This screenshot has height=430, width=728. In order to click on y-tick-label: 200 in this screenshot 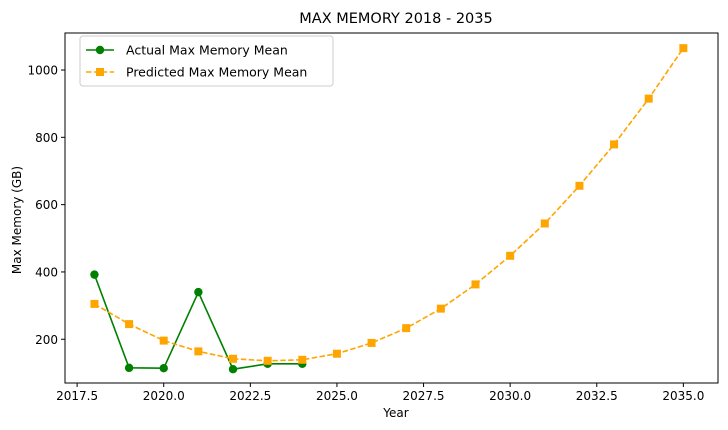, I will do `click(46, 340)`.